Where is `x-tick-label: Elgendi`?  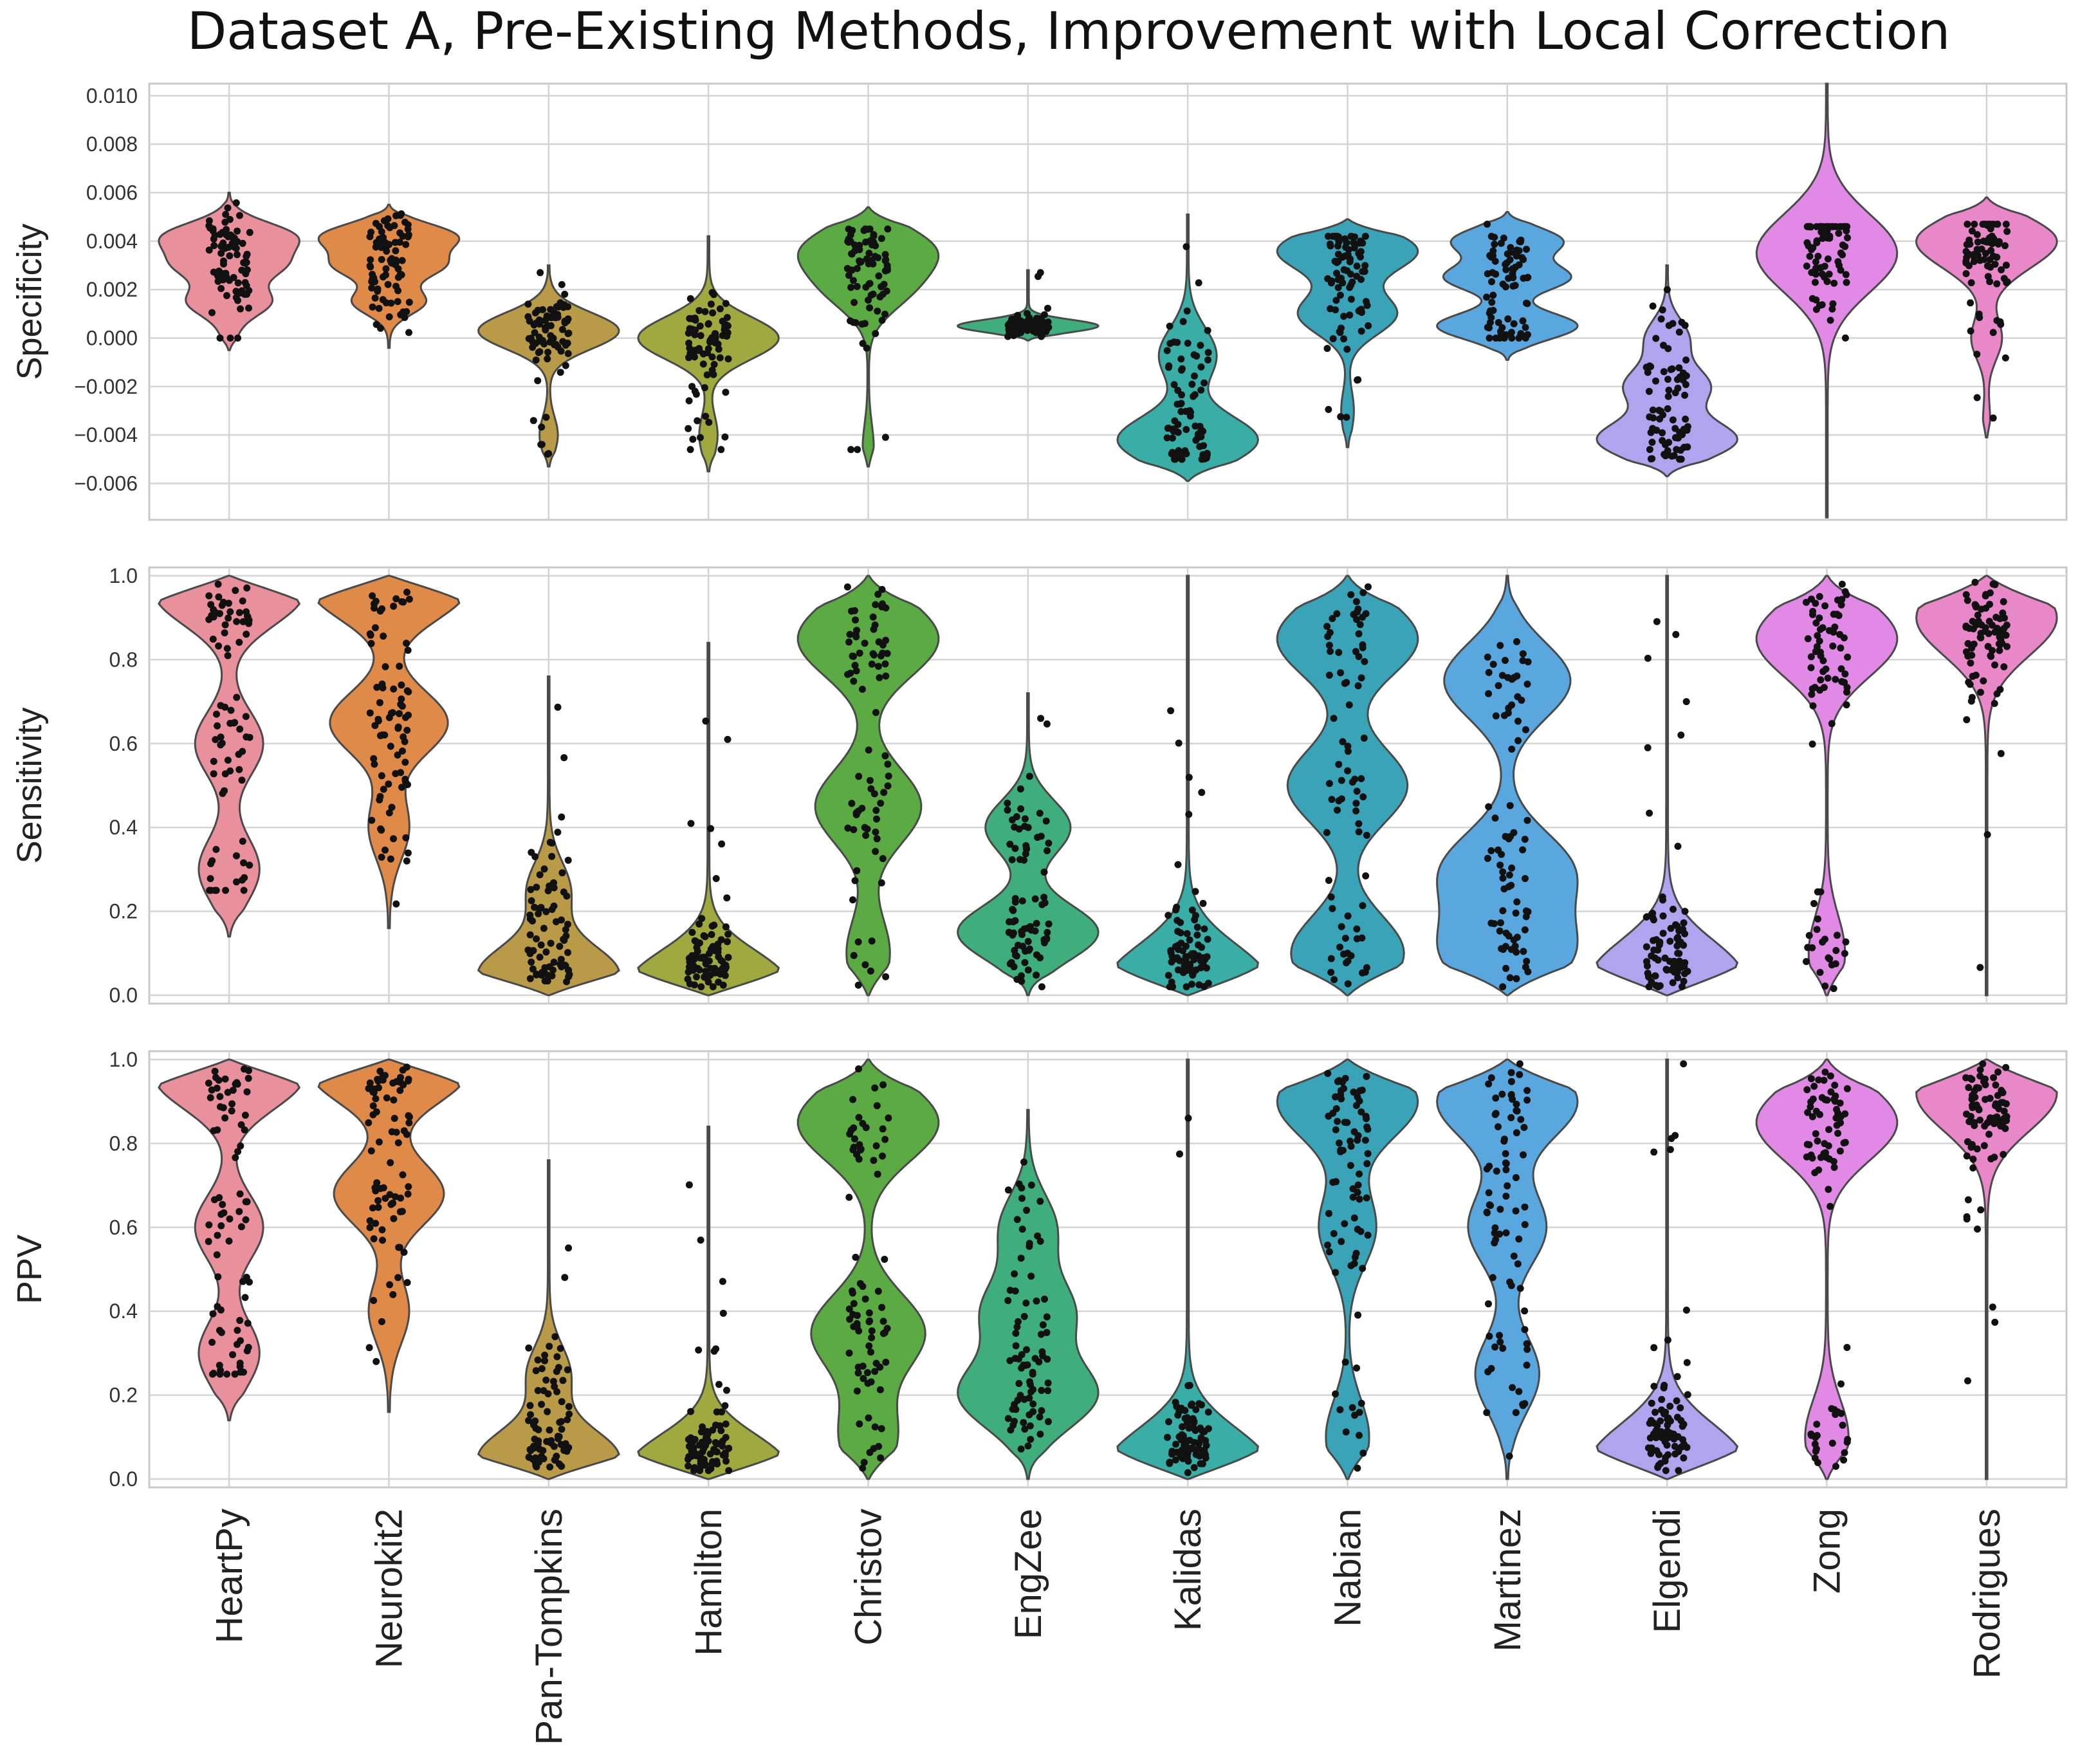
x-tick-label: Elgendi is located at coordinates (1667, 1571).